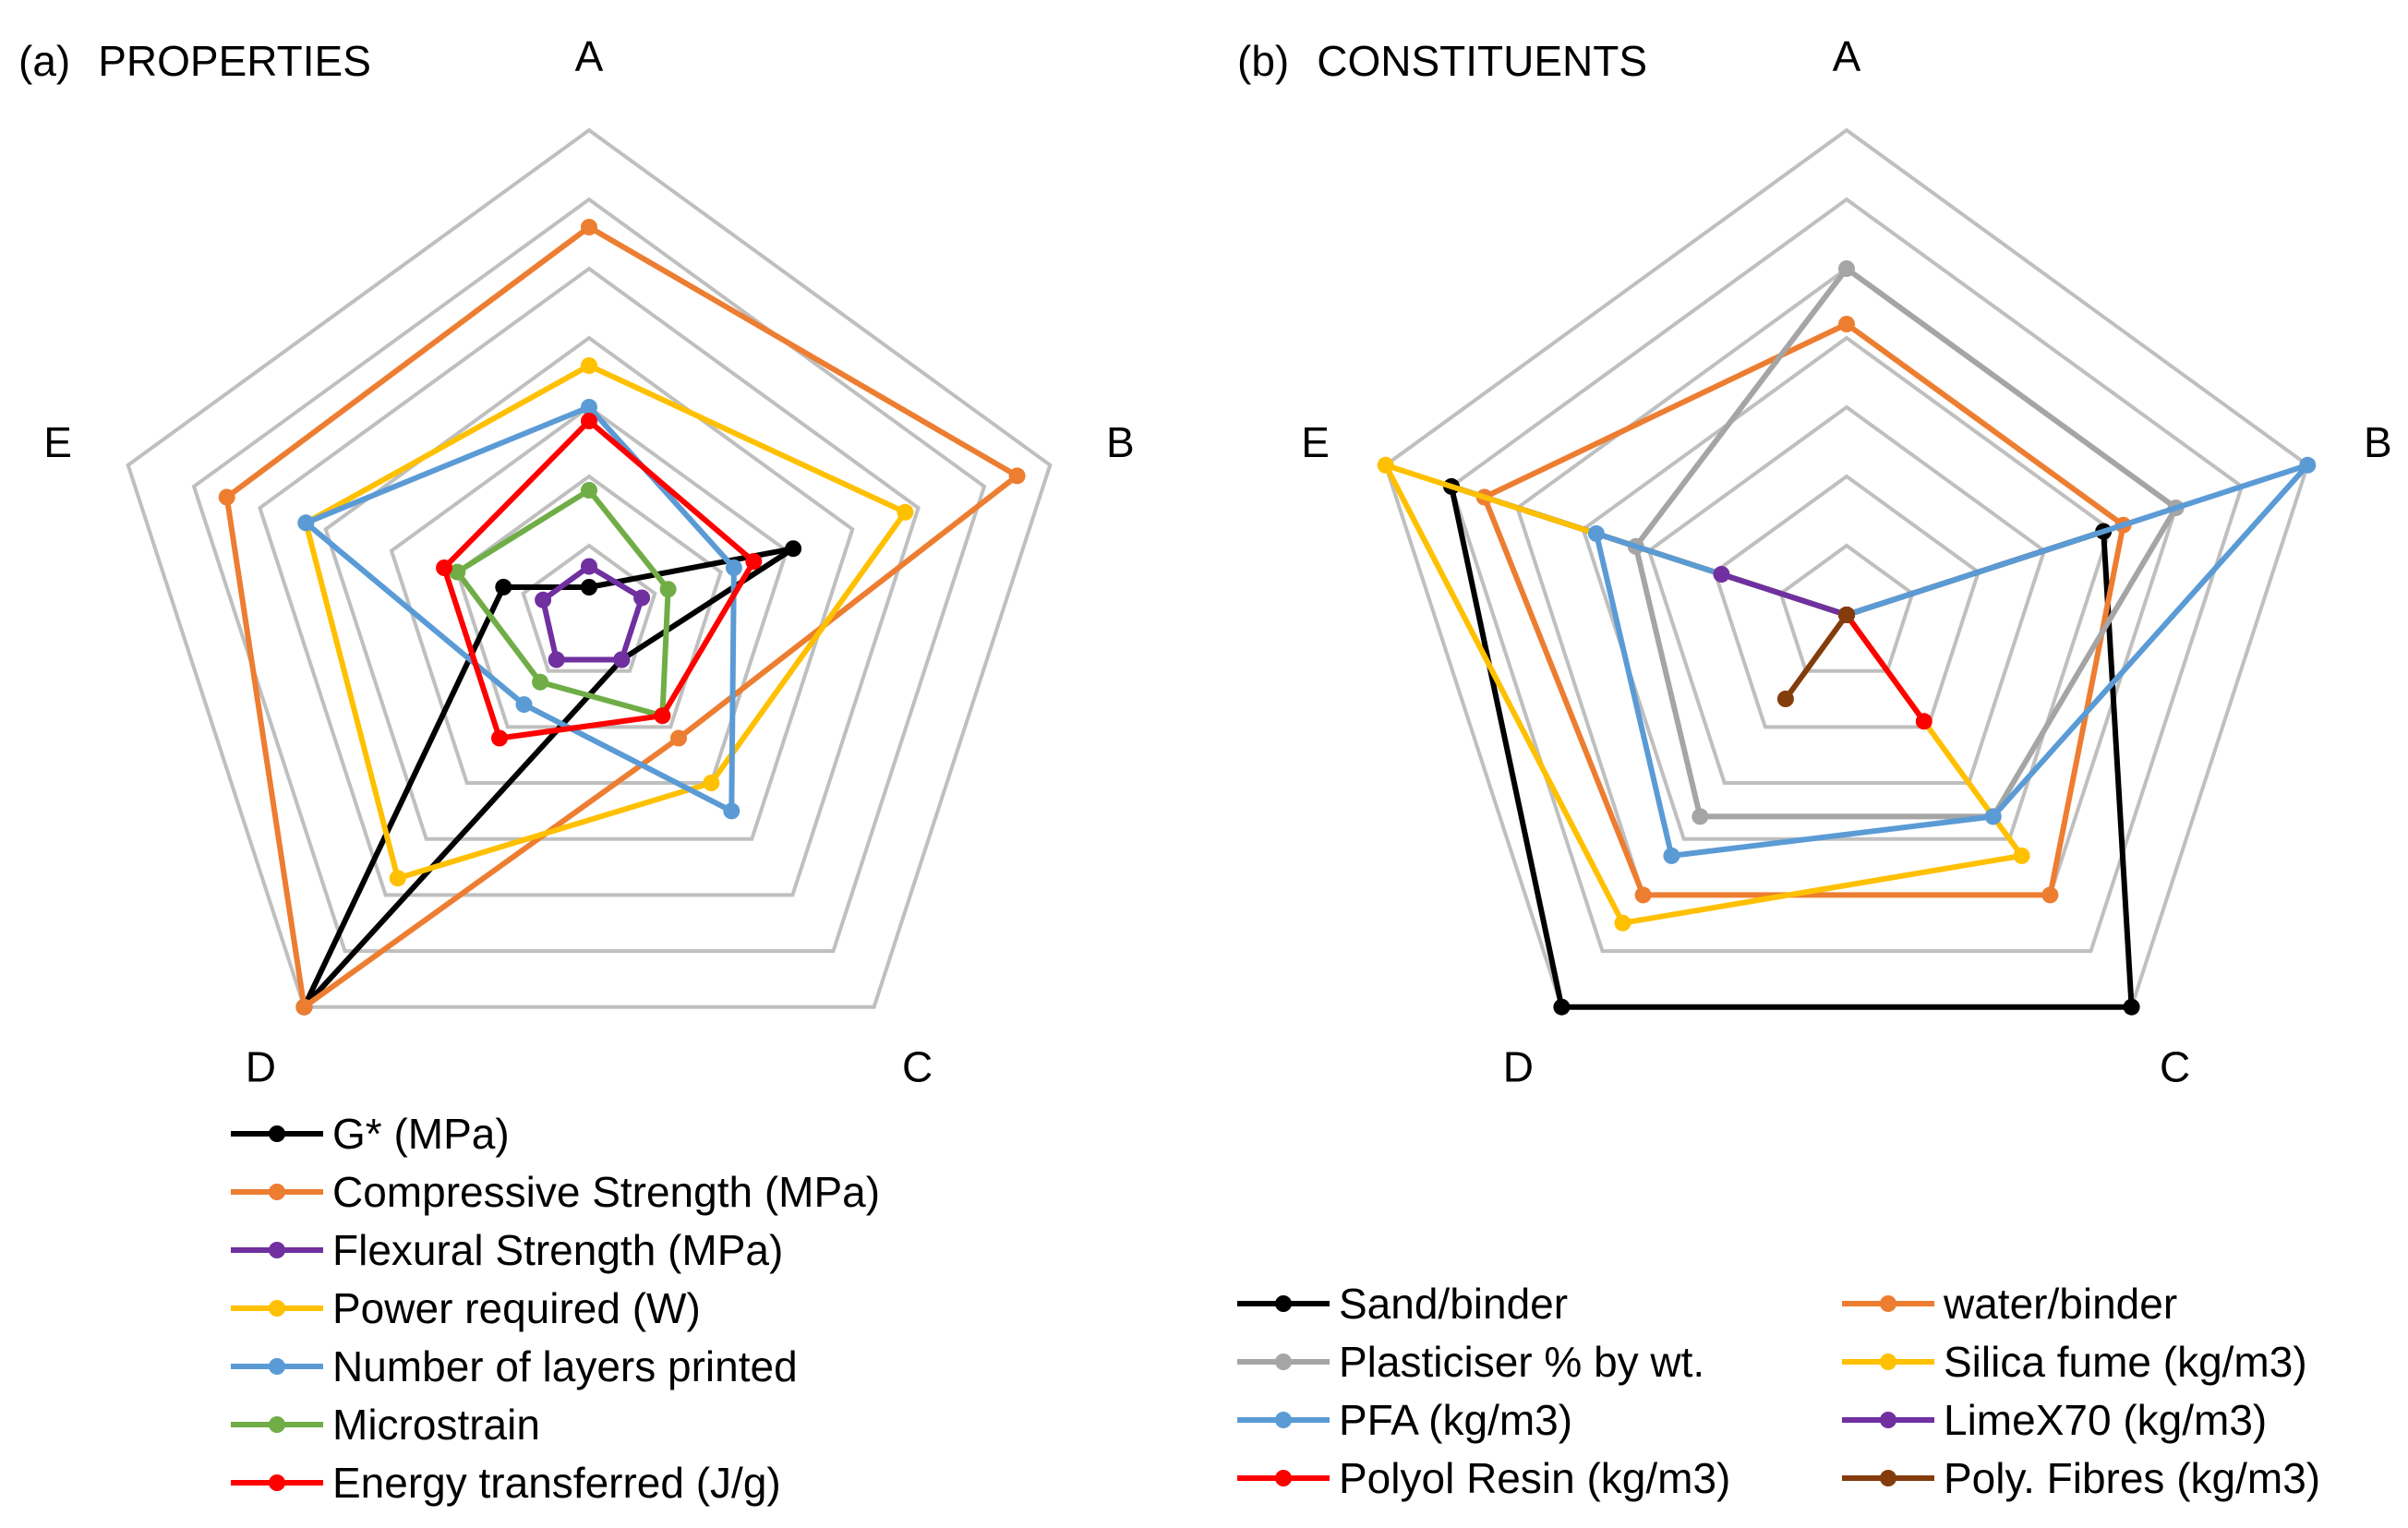 Image resolution: width=2408 pixels, height=1528 pixels. I want to click on legend-item: Polyol Resin (kg/m3), so click(1483, 1478).